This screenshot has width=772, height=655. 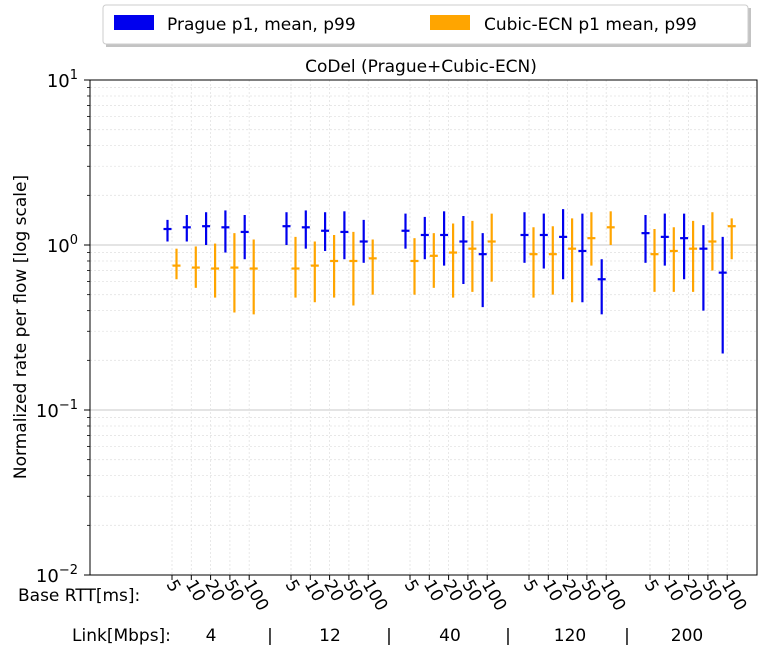 I want to click on link-labels: 4 12 40 120 200 | | | |, so click(x=455, y=636).